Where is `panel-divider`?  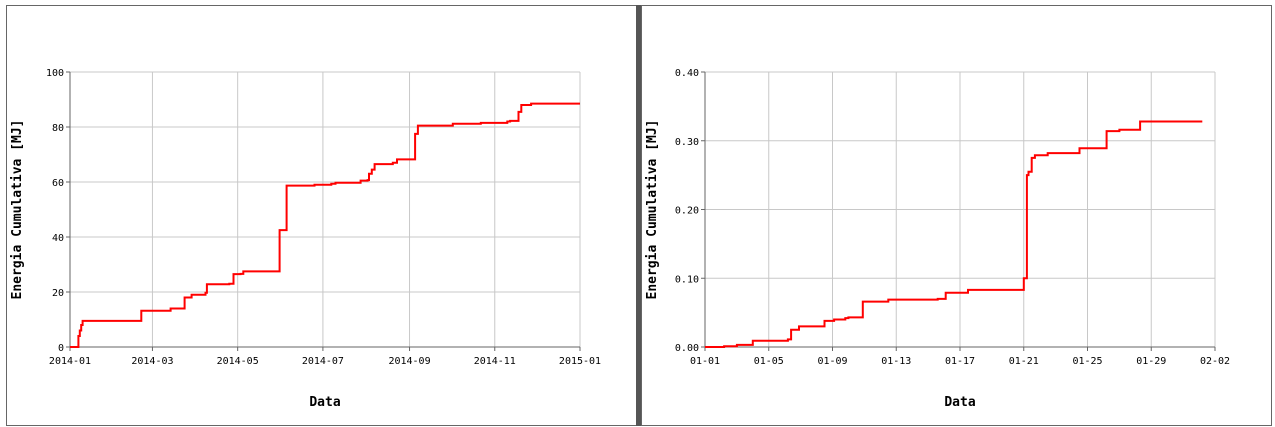
panel-divider is located at coordinates (638, 215).